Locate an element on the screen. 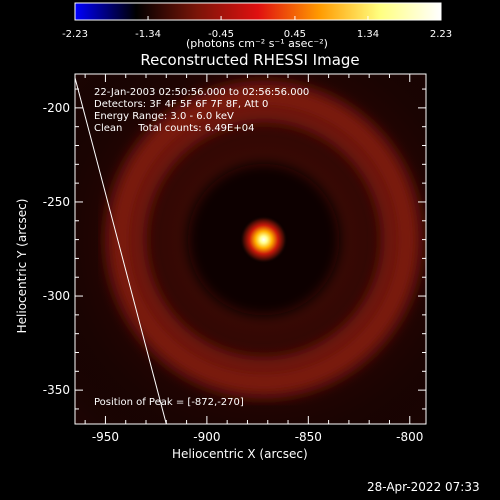  colorbar-tick-label: -2.23 is located at coordinates (75, 34).